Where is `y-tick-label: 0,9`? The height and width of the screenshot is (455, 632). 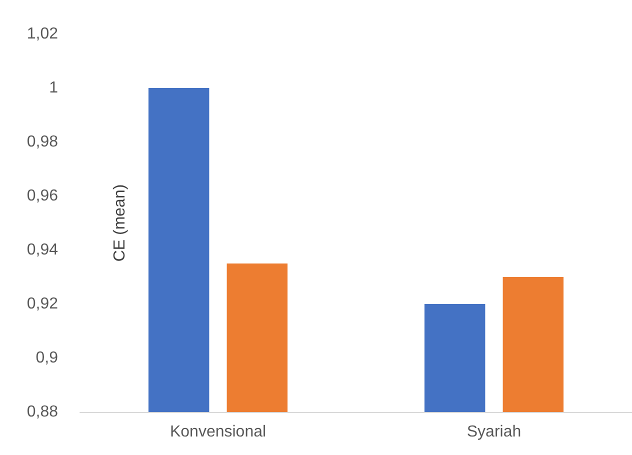
y-tick-label: 0,9 is located at coordinates (47, 358).